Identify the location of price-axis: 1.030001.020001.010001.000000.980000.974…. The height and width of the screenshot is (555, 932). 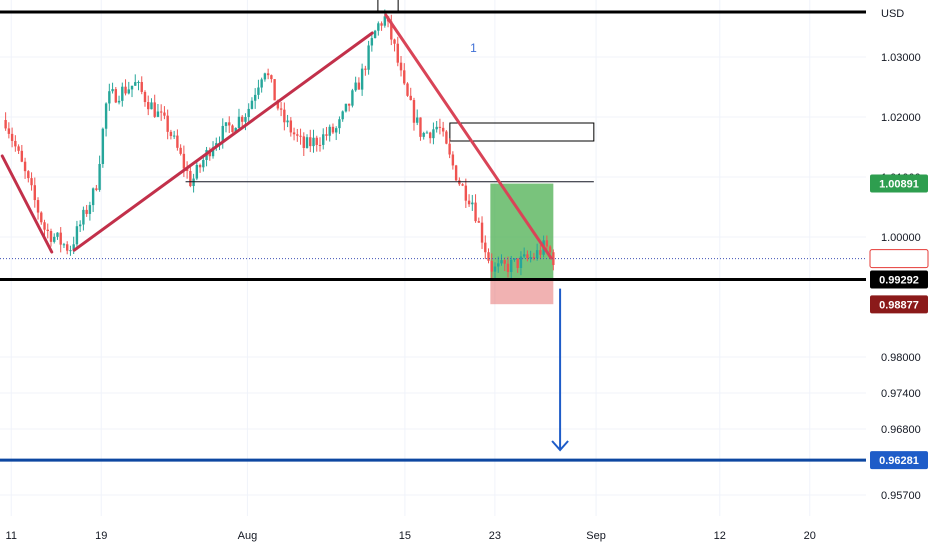
(899, 277).